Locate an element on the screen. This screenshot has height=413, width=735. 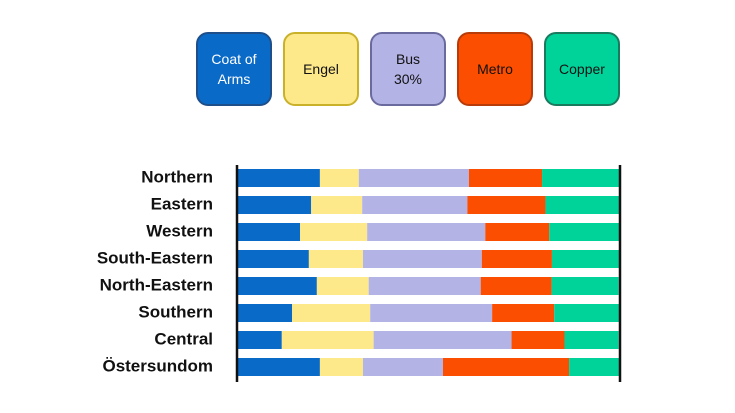
legend: Coat of Arms Engel Bus 30% Metro Copper is located at coordinates (408, 69).